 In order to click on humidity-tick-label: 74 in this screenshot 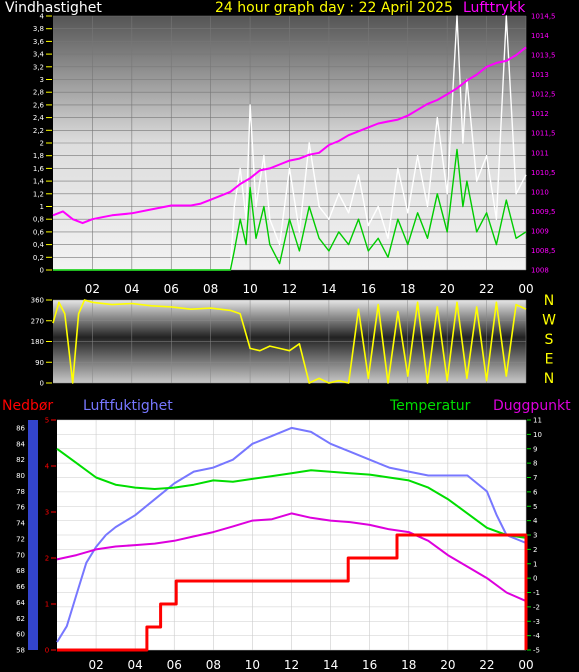, I will do `click(20, 524)`.